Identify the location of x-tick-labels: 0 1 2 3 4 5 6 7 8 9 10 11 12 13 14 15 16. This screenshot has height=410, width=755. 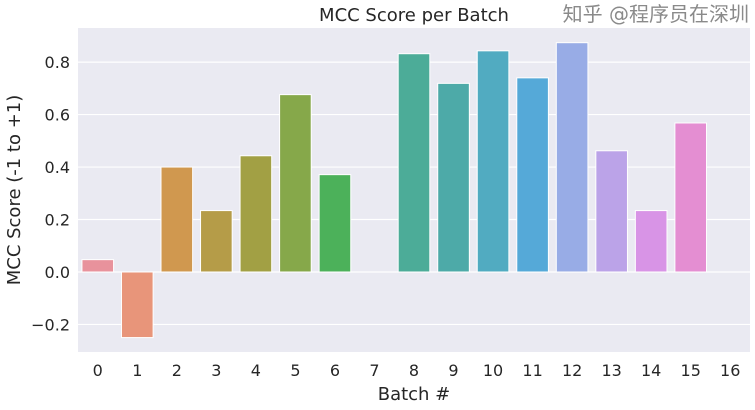
(417, 370).